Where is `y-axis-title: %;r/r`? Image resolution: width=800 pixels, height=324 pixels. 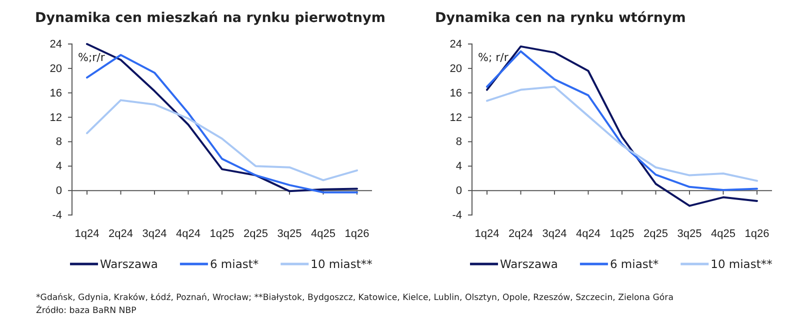 y-axis-title: %;r/r is located at coordinates (92, 57).